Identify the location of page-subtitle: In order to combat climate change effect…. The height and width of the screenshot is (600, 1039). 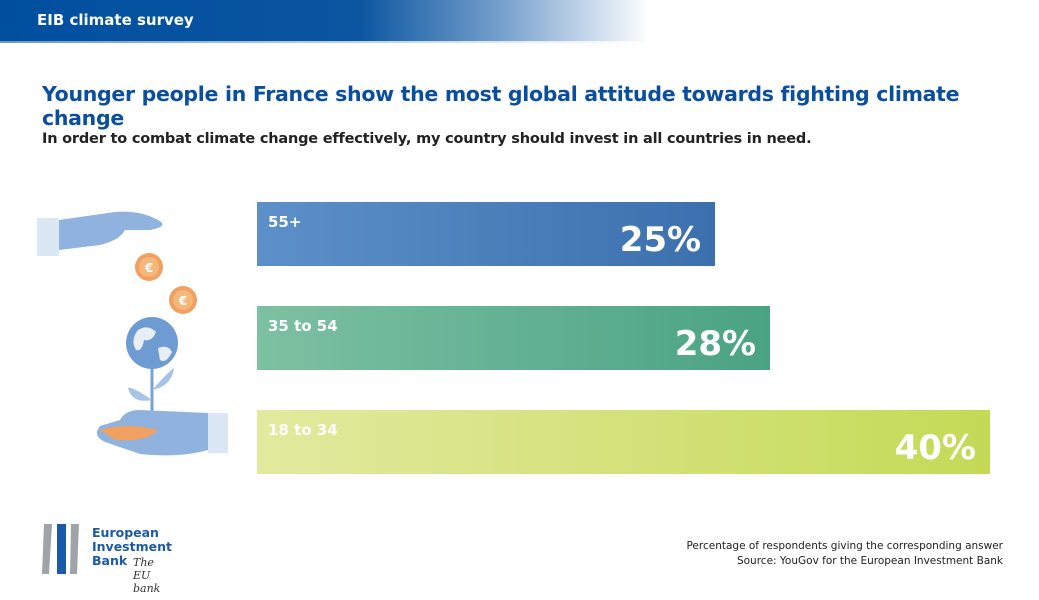
(427, 139).